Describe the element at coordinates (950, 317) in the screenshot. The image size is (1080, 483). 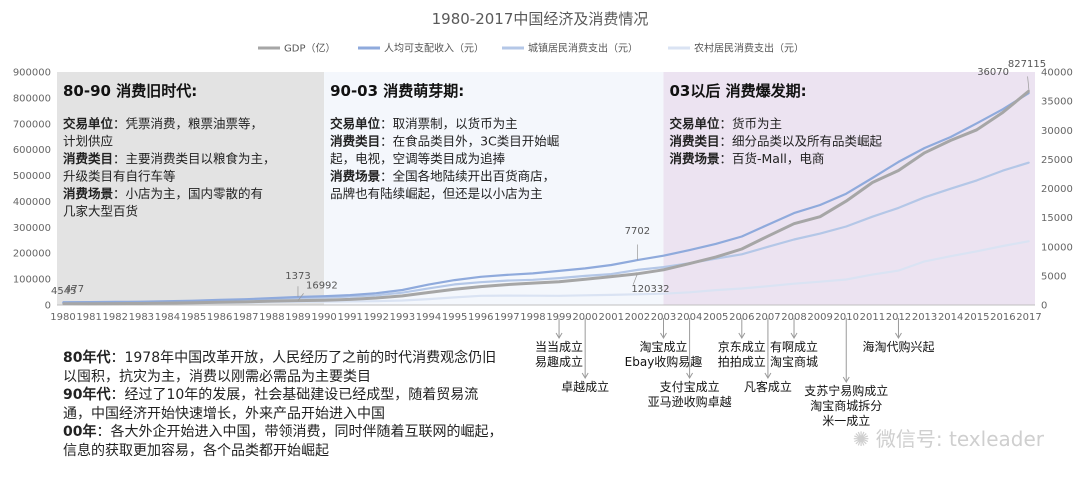
I see `x-tick-label: 2014` at that location.